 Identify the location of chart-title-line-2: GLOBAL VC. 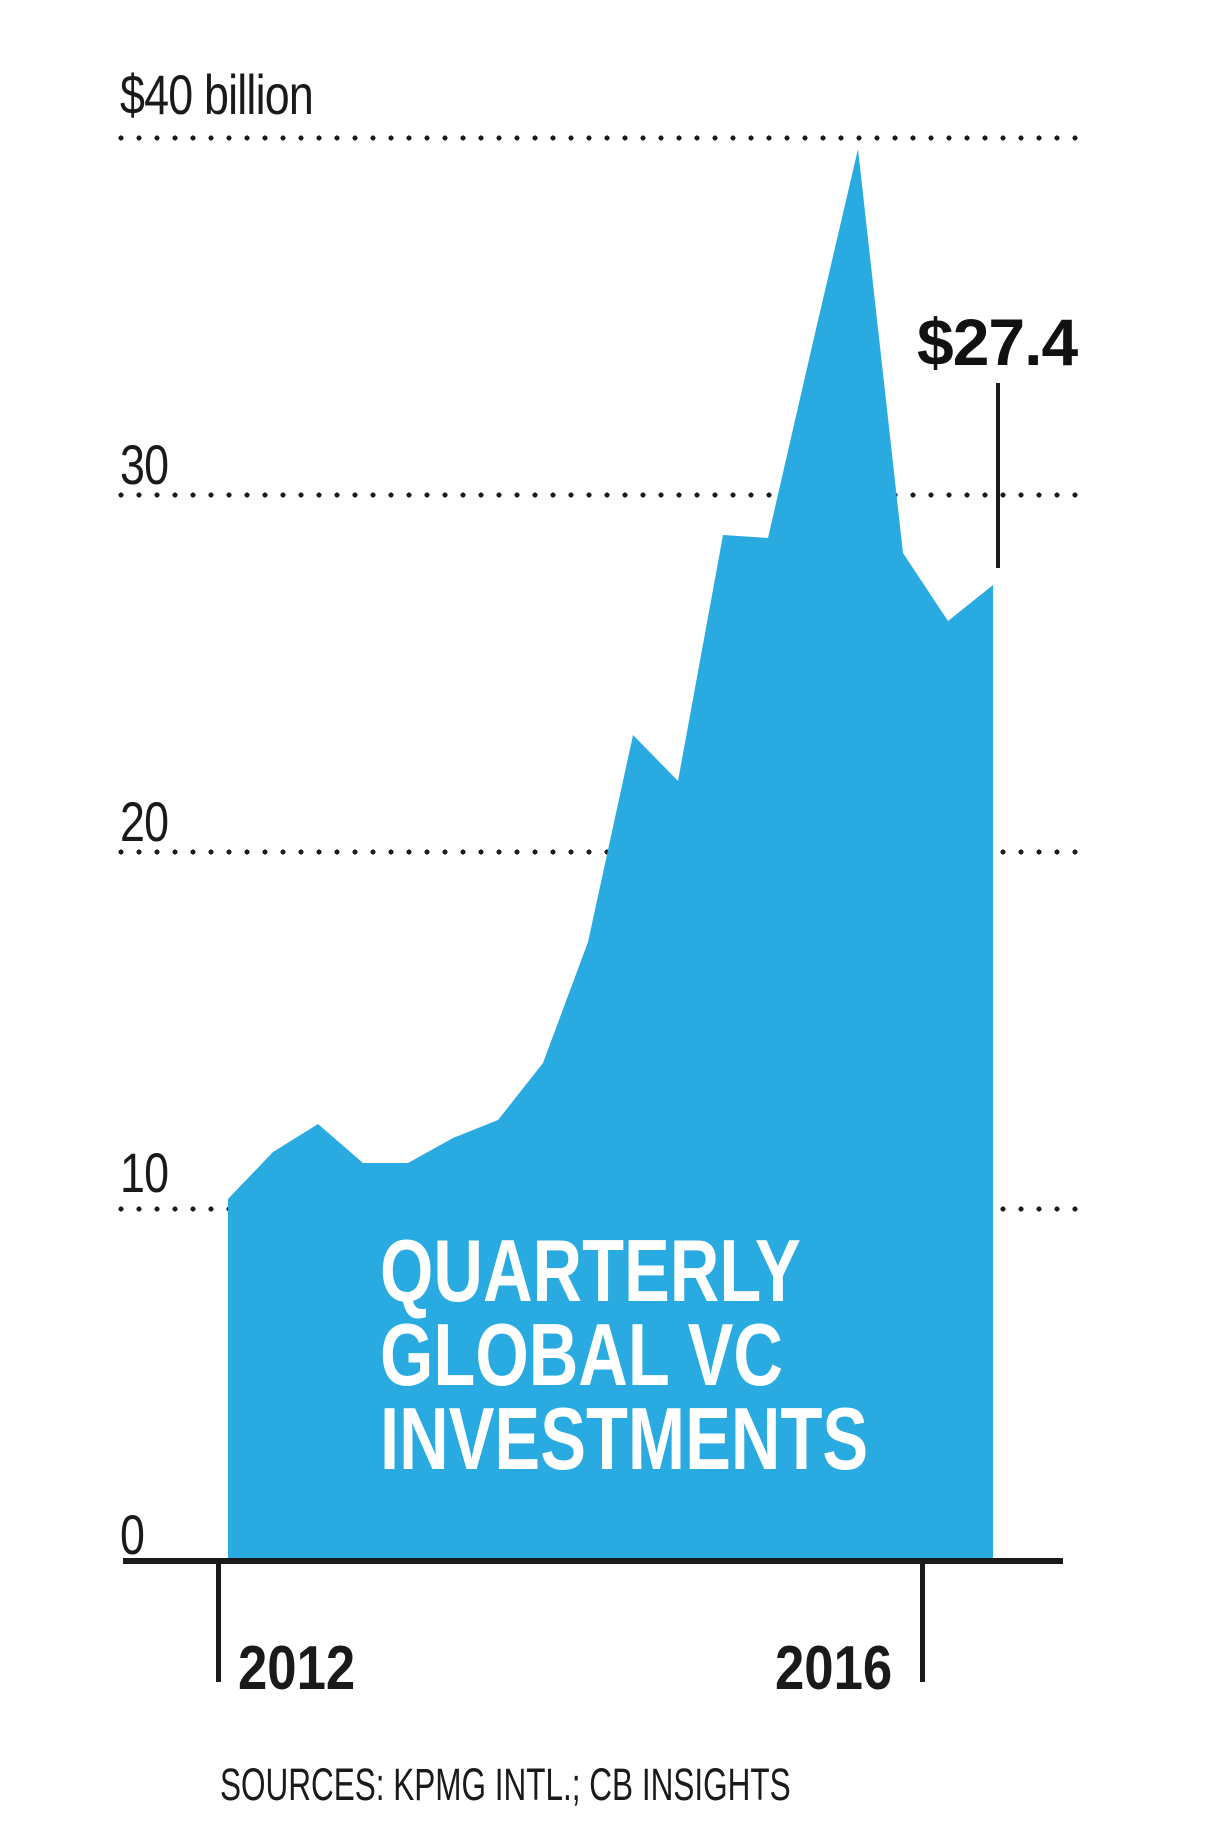
(581, 1354).